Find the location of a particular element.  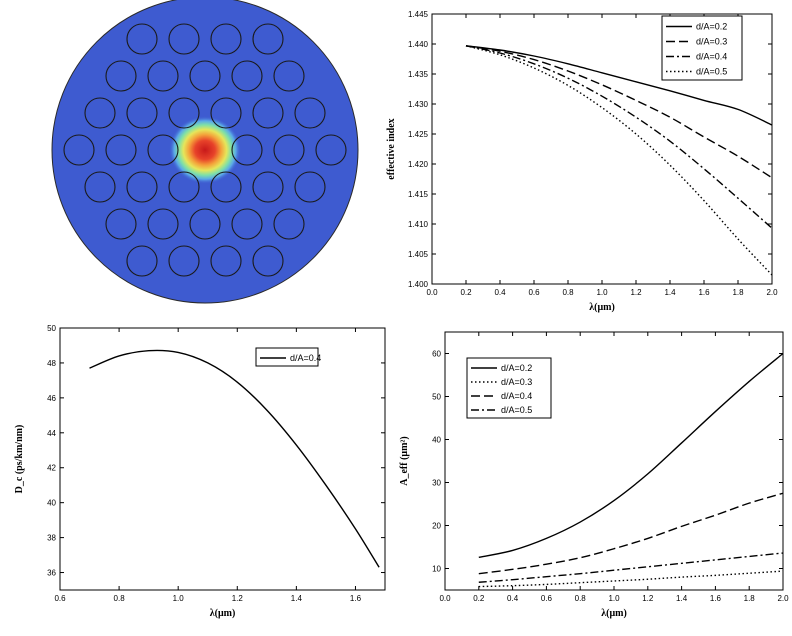

y-tick-label: 1.440 is located at coordinates (418, 44).